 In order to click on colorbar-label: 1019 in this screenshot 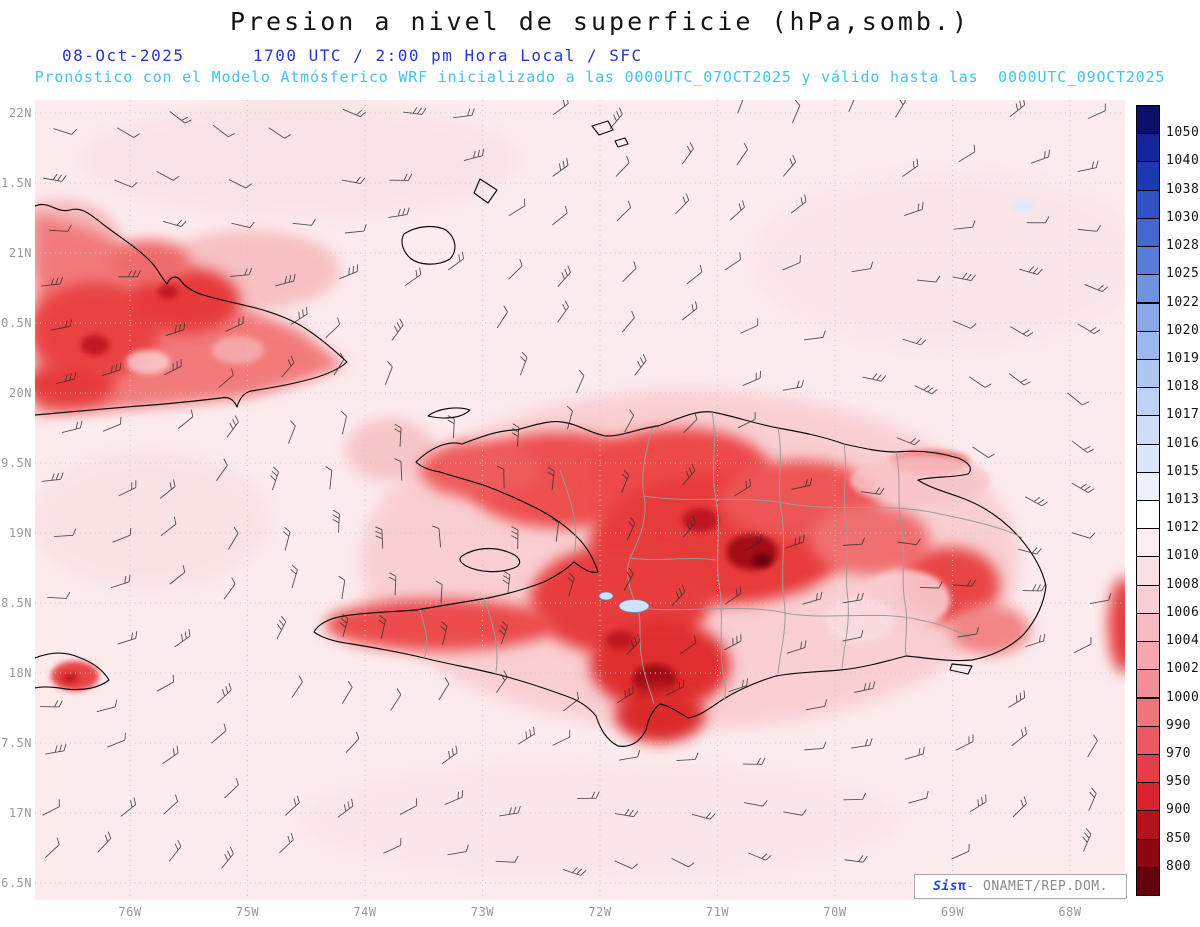, I will do `click(1183, 358)`.